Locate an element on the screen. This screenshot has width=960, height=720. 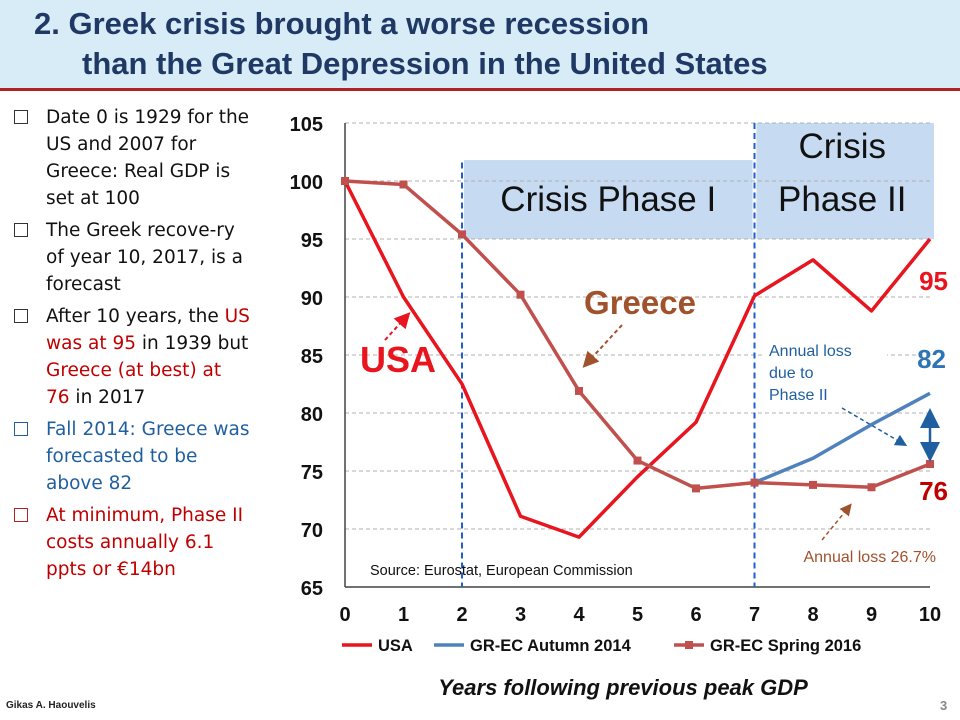
greece-arrow is located at coordinates (602, 346).